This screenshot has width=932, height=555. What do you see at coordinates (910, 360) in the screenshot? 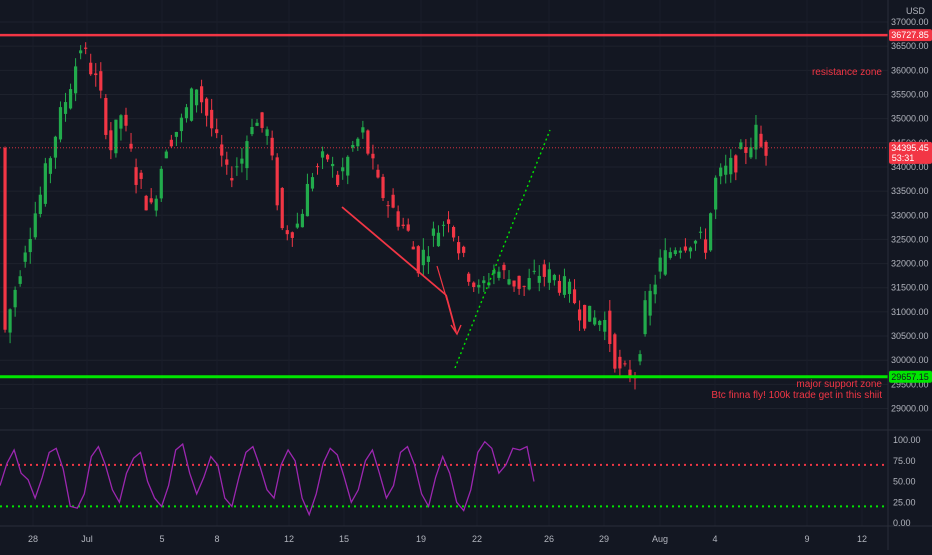
I see `price-tick-label: 30000.00` at bounding box center [910, 360].